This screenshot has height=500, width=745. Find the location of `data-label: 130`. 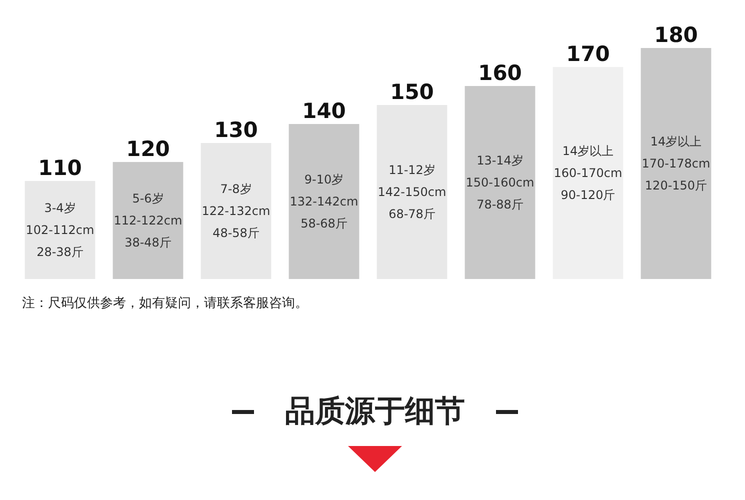

data-label: 130 is located at coordinates (236, 130).